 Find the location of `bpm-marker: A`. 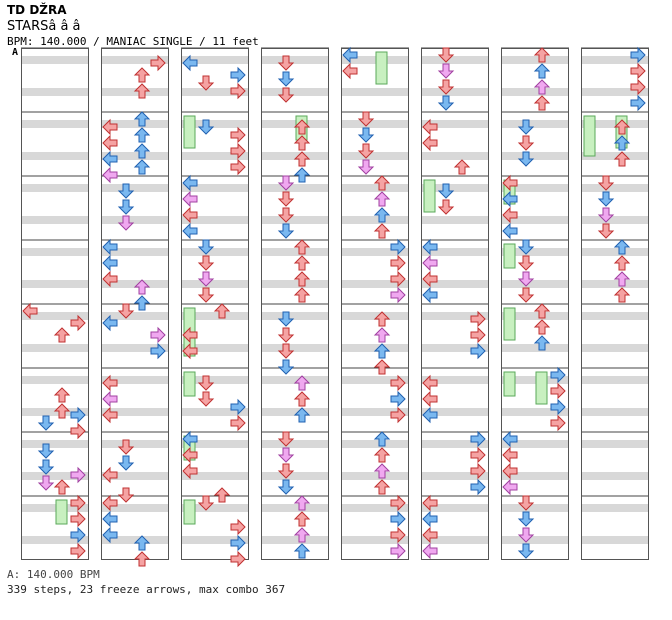

bpm-marker: A is located at coordinates (15, 52).